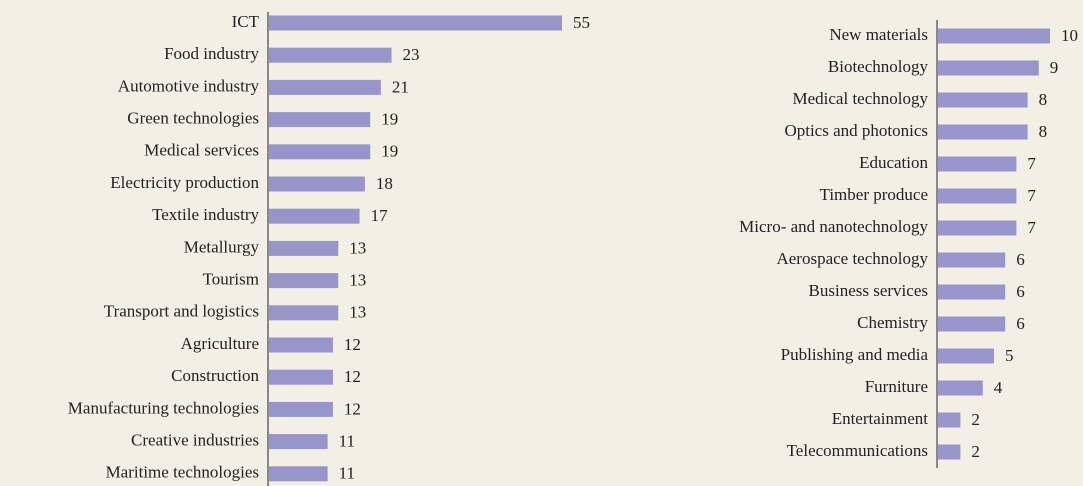 The height and width of the screenshot is (486, 1083). Describe the element at coordinates (181, 311) in the screenshot. I see `category-label: Transport and logistics` at that location.